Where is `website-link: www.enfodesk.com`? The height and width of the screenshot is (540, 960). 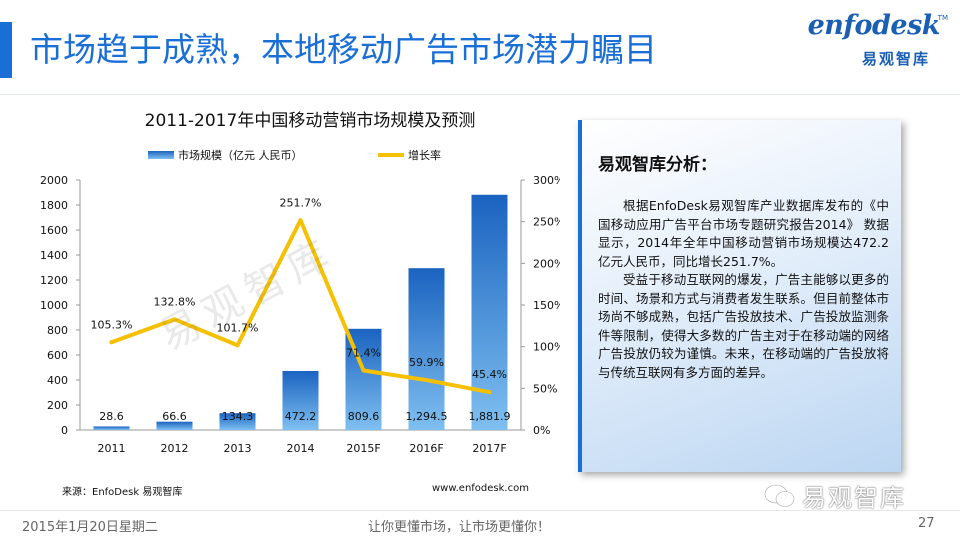
website-link: www.enfodesk.com is located at coordinates (480, 488).